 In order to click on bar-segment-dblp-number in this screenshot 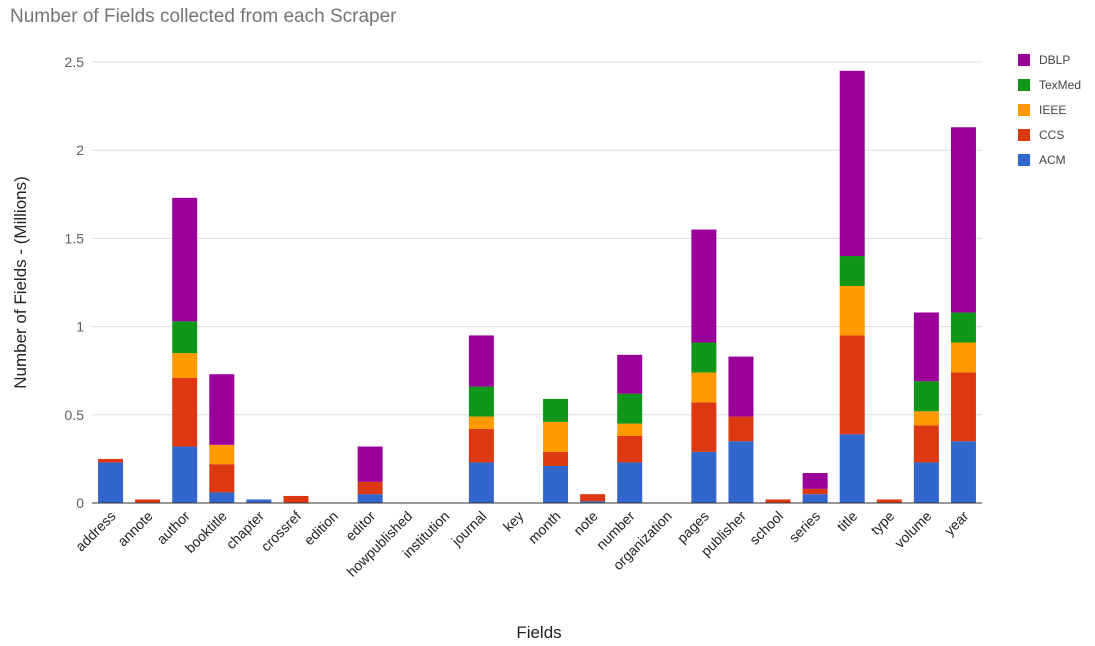, I will do `click(630, 374)`.